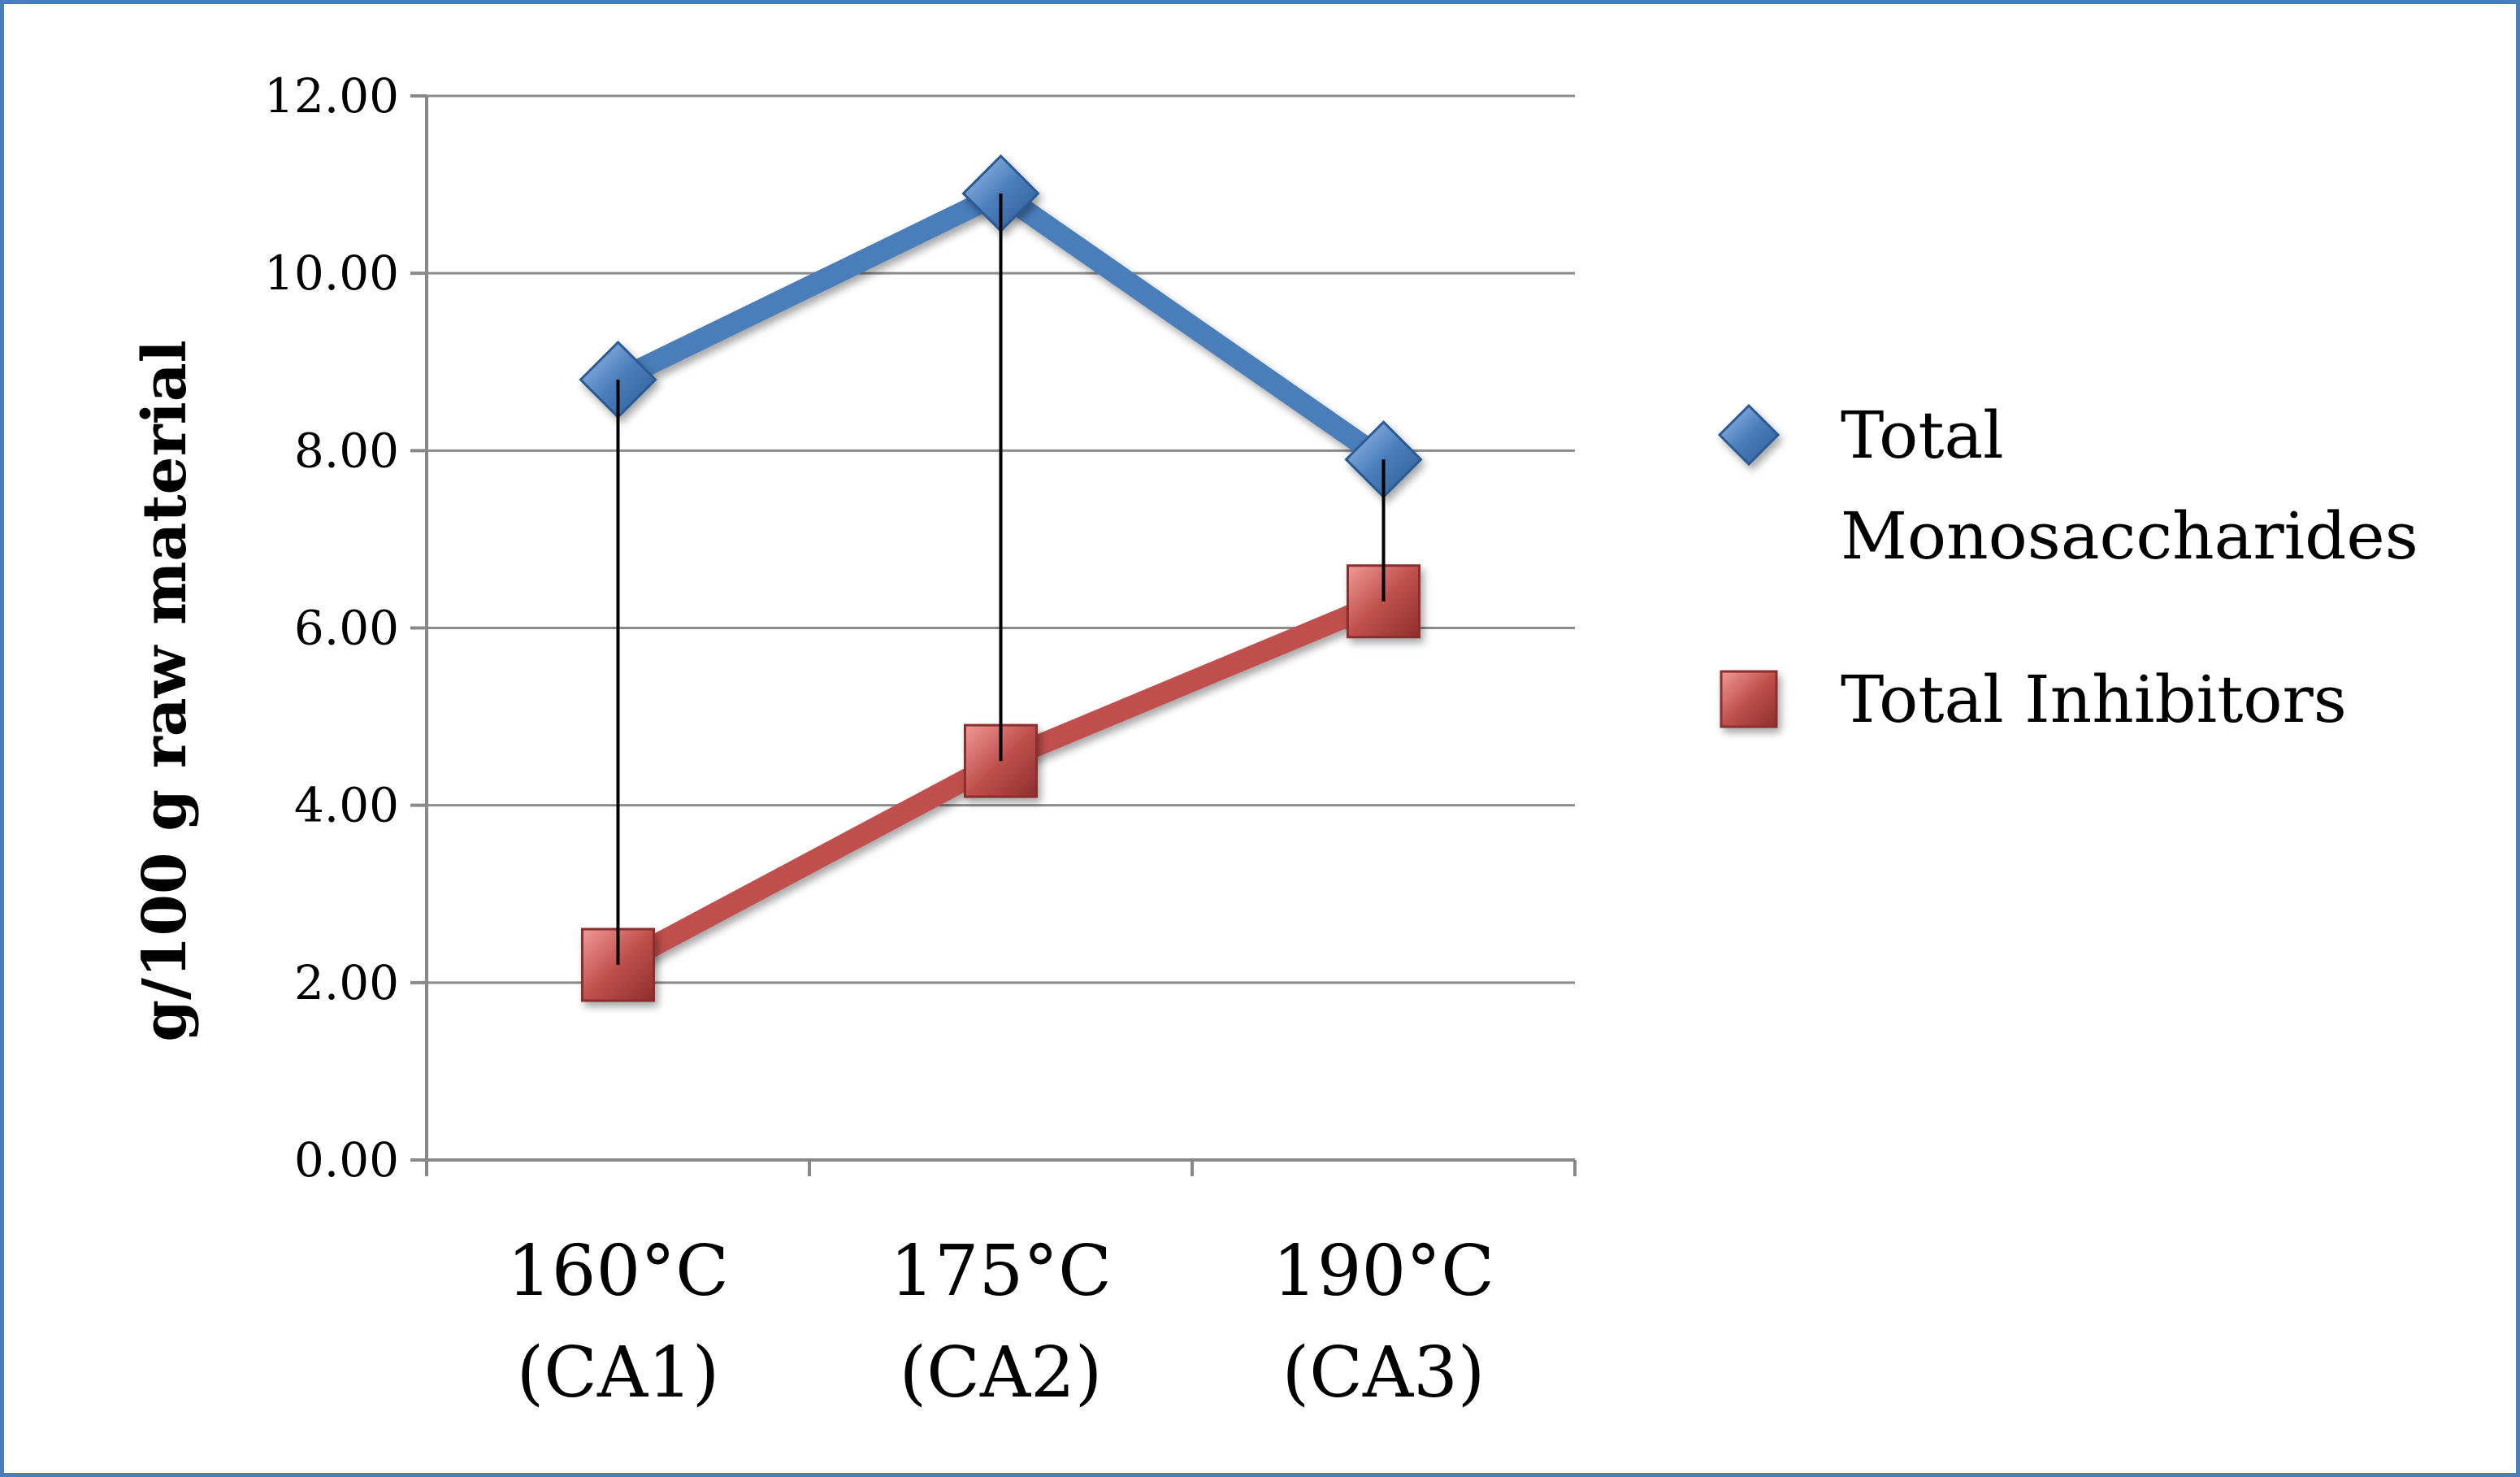  I want to click on legend: Total Monosaccharides Total Inhibitors, so click(2041, 567).